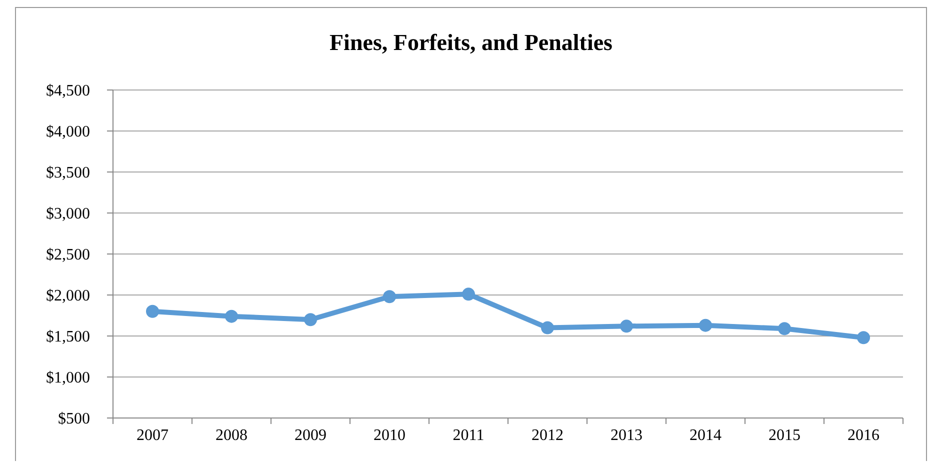 This screenshot has width=934, height=462. Describe the element at coordinates (68, 378) in the screenshot. I see `y-tick-label: $1,000` at that location.